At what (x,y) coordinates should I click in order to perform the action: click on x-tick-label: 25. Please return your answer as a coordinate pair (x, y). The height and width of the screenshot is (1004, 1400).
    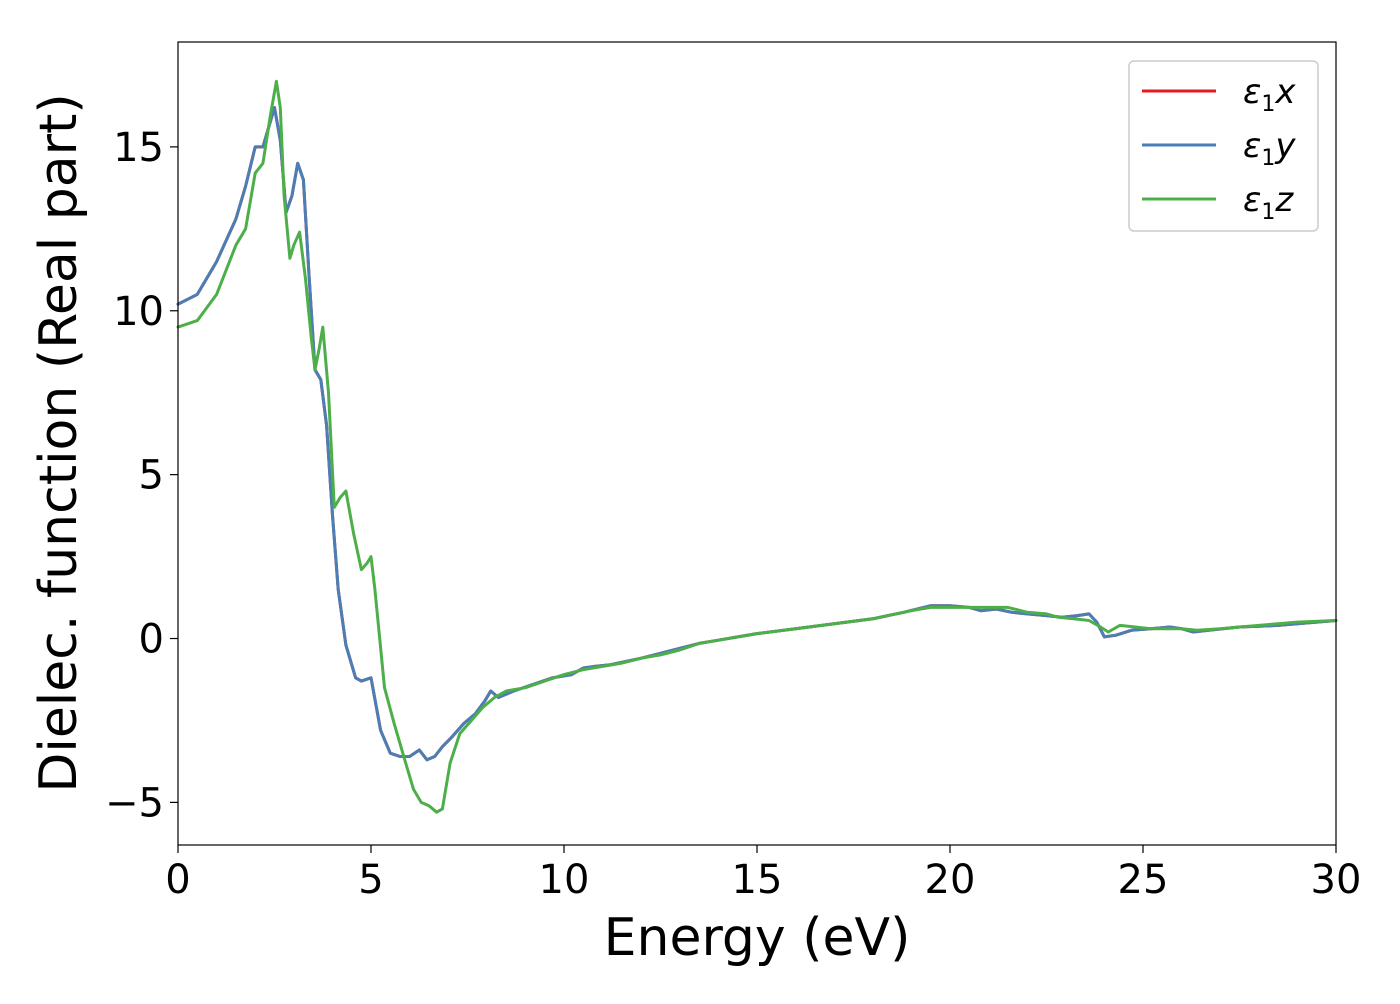
    Looking at the image, I should click on (1143, 880).